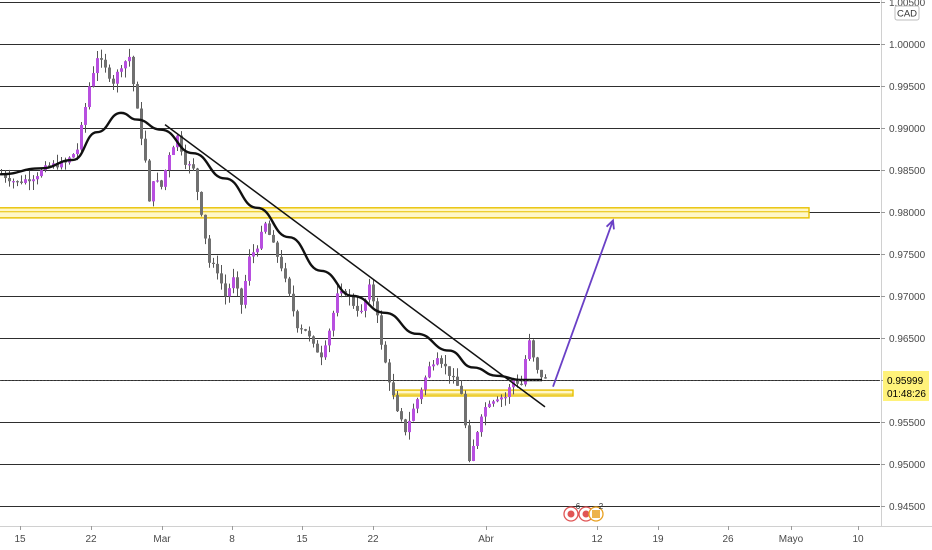 The height and width of the screenshot is (550, 932). I want to click on projection-shaft, so click(583, 304).